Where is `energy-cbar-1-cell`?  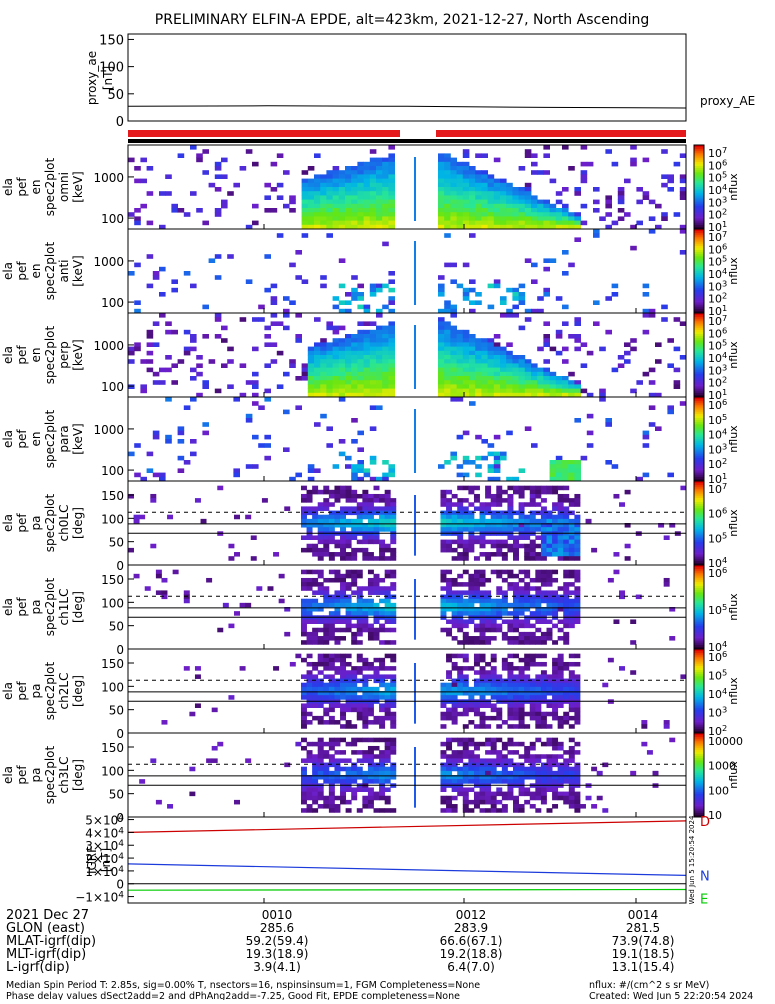 energy-cbar-1-cell is located at coordinates (699, 310).